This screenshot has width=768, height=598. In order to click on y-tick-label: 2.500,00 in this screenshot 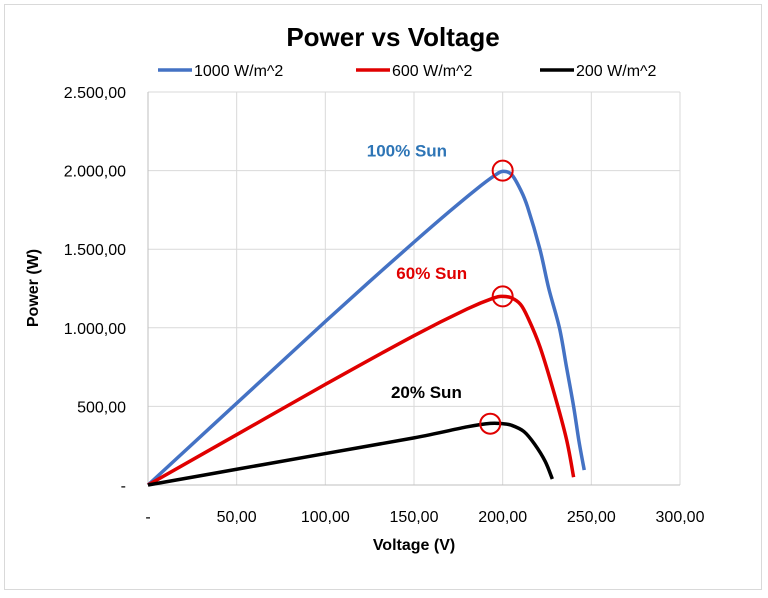, I will do `click(95, 93)`.